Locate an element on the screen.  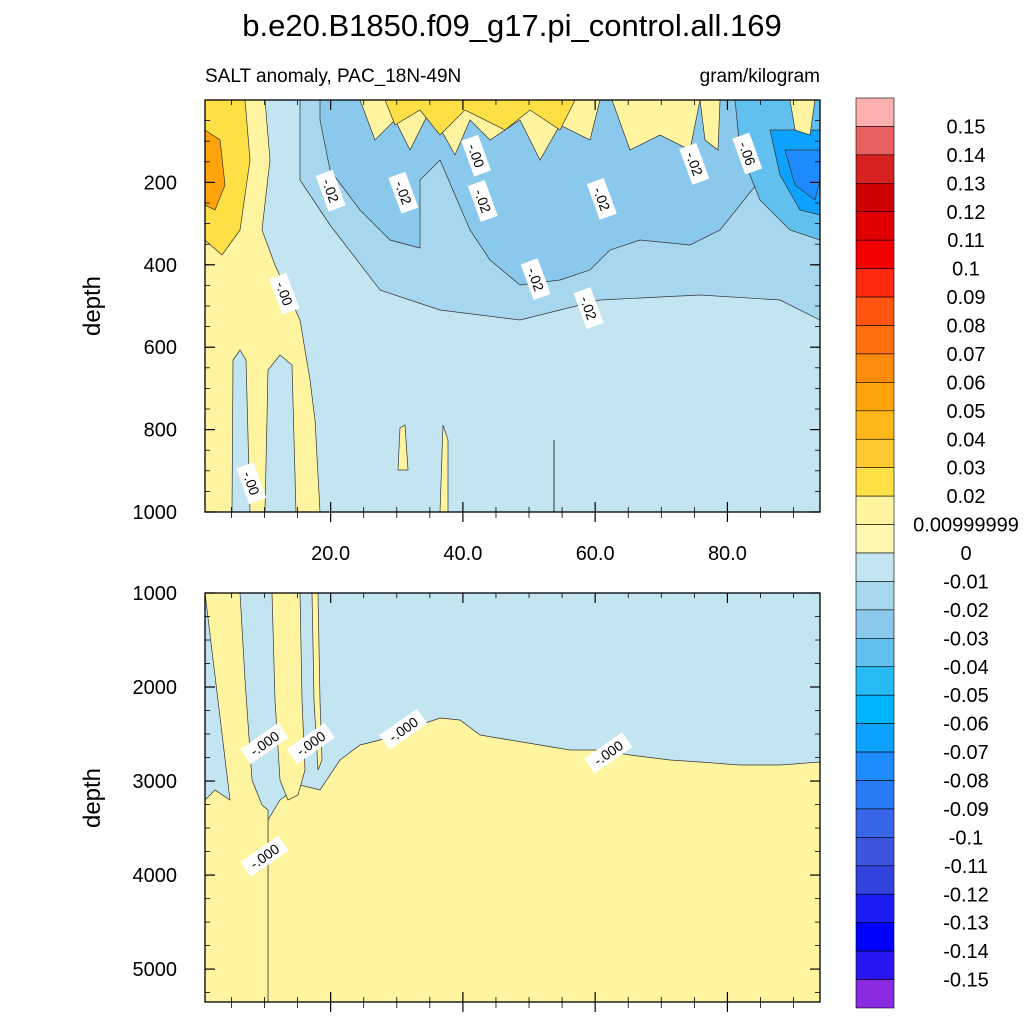
colorbar-label: 0.15 is located at coordinates (966, 127).